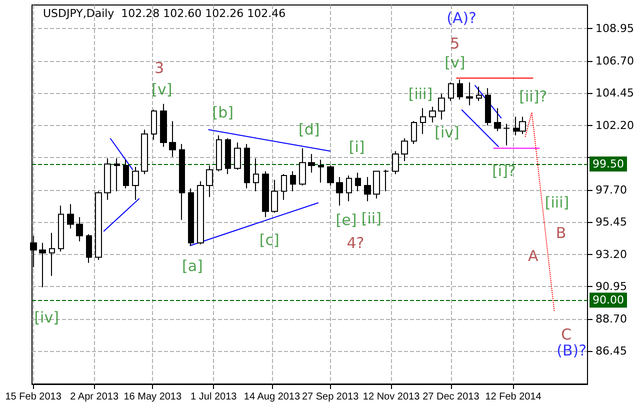 This screenshot has width=637, height=402. Describe the element at coordinates (223, 112) in the screenshot. I see `annotation: [b]` at that location.